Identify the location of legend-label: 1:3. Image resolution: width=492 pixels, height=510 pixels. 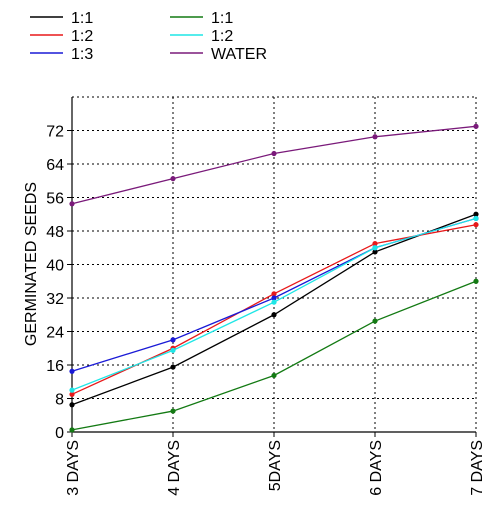
(82, 54).